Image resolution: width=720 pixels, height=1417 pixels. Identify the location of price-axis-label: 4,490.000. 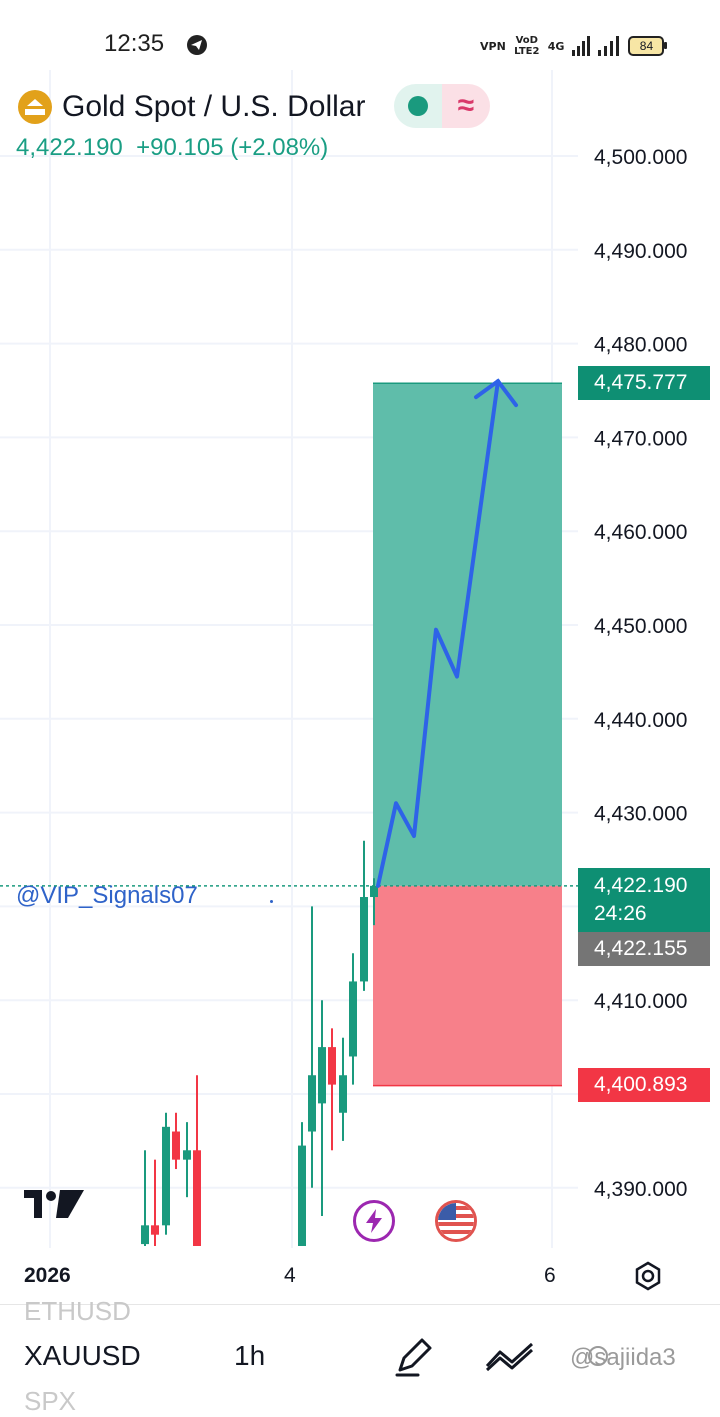
(640, 251).